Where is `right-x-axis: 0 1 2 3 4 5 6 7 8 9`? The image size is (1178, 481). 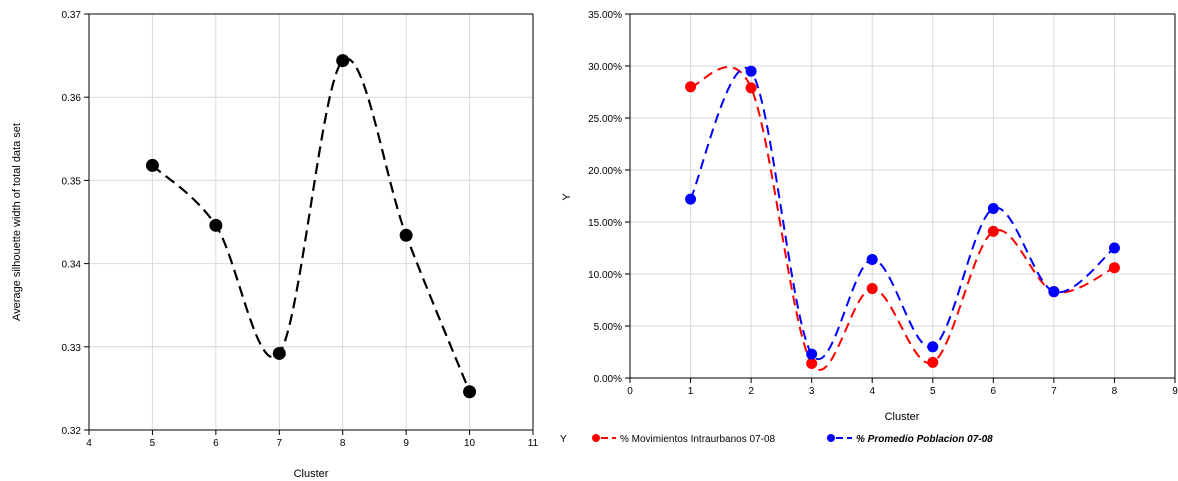
right-x-axis: 0 1 2 3 4 5 6 7 8 9 is located at coordinates (902, 387).